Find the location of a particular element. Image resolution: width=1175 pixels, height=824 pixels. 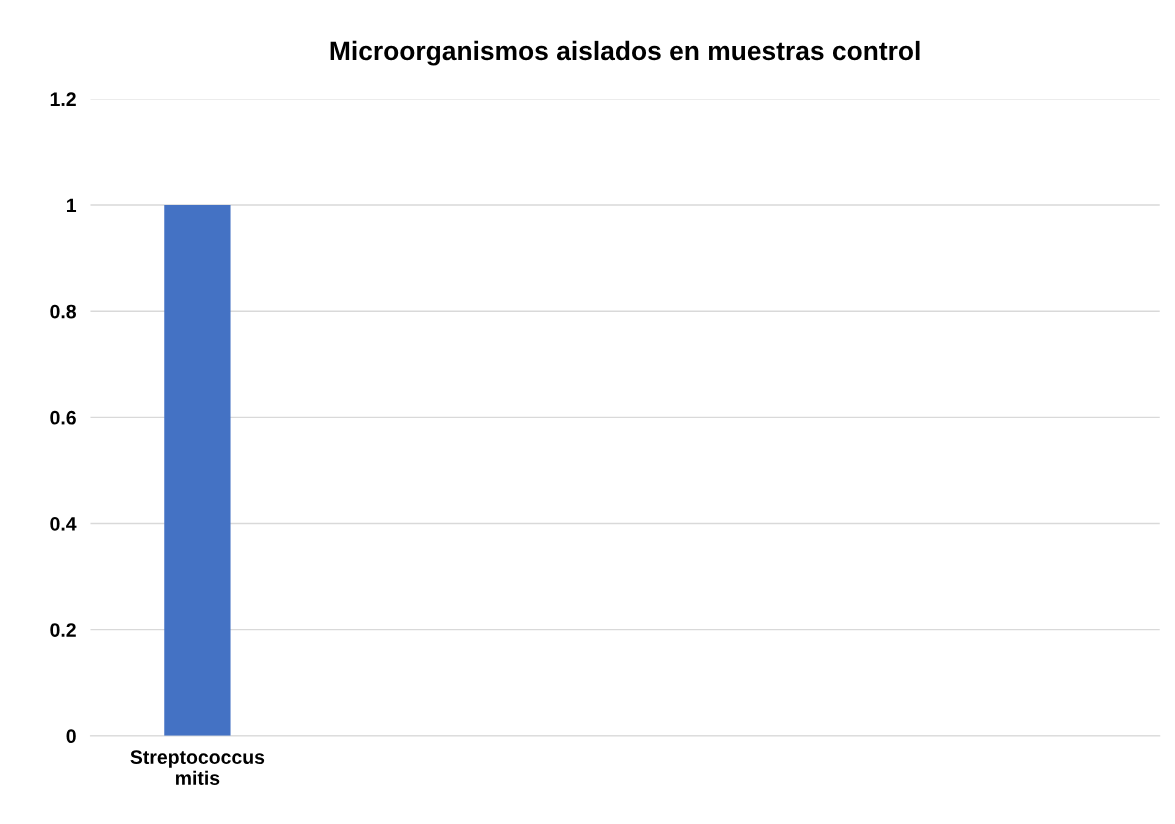

y-tick-label: 1.2 is located at coordinates (63, 99).